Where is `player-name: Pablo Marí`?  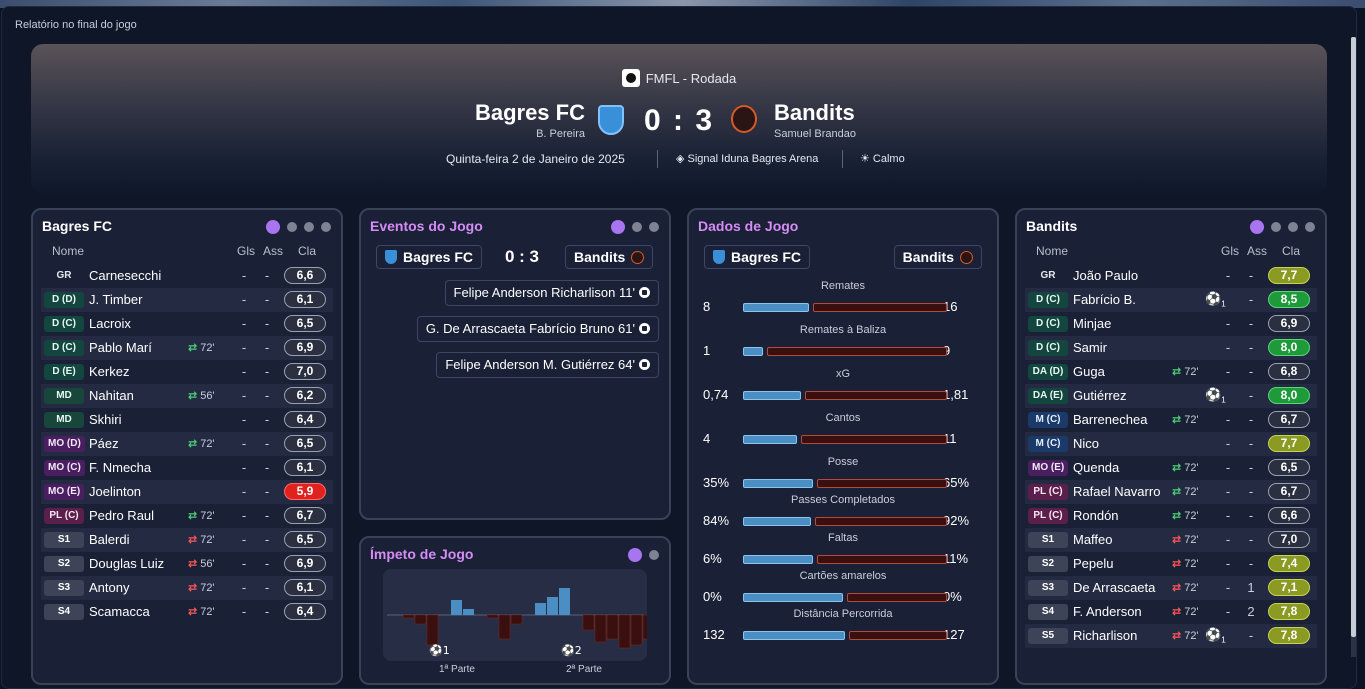 player-name: Pablo Marí is located at coordinates (120, 347).